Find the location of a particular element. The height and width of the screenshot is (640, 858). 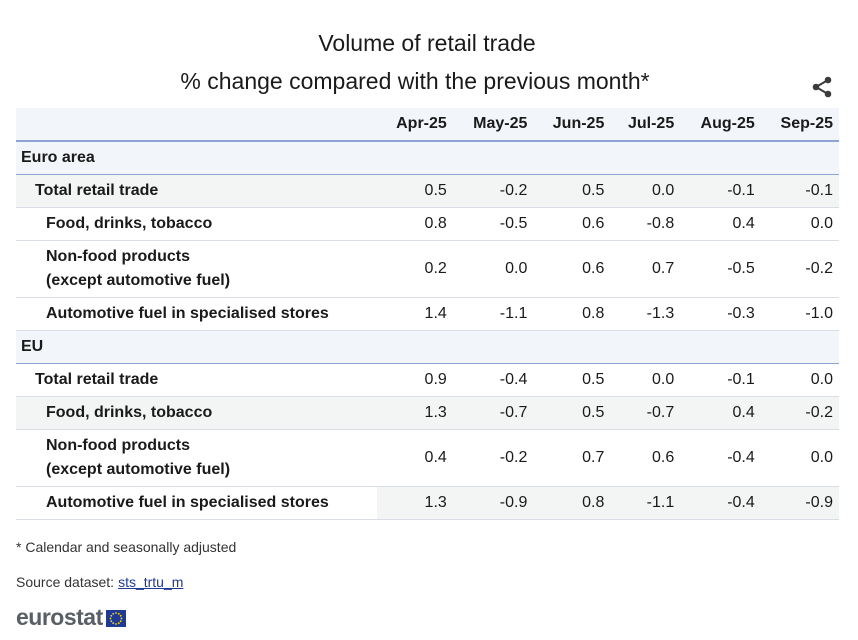

group-row-euro-area: Euro area is located at coordinates (427, 158).